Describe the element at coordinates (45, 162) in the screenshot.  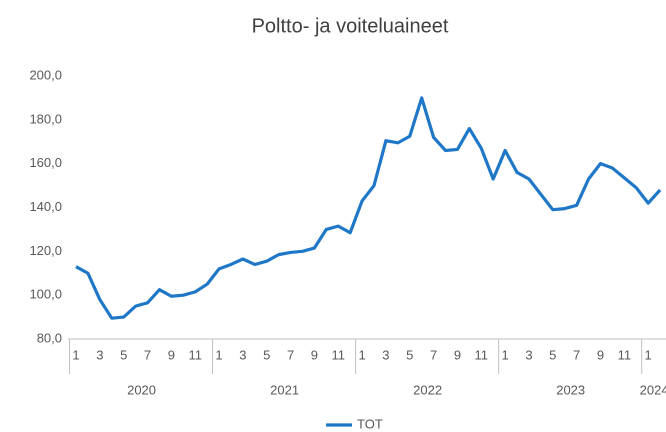
I see `y-tick-label: 160,0` at that location.